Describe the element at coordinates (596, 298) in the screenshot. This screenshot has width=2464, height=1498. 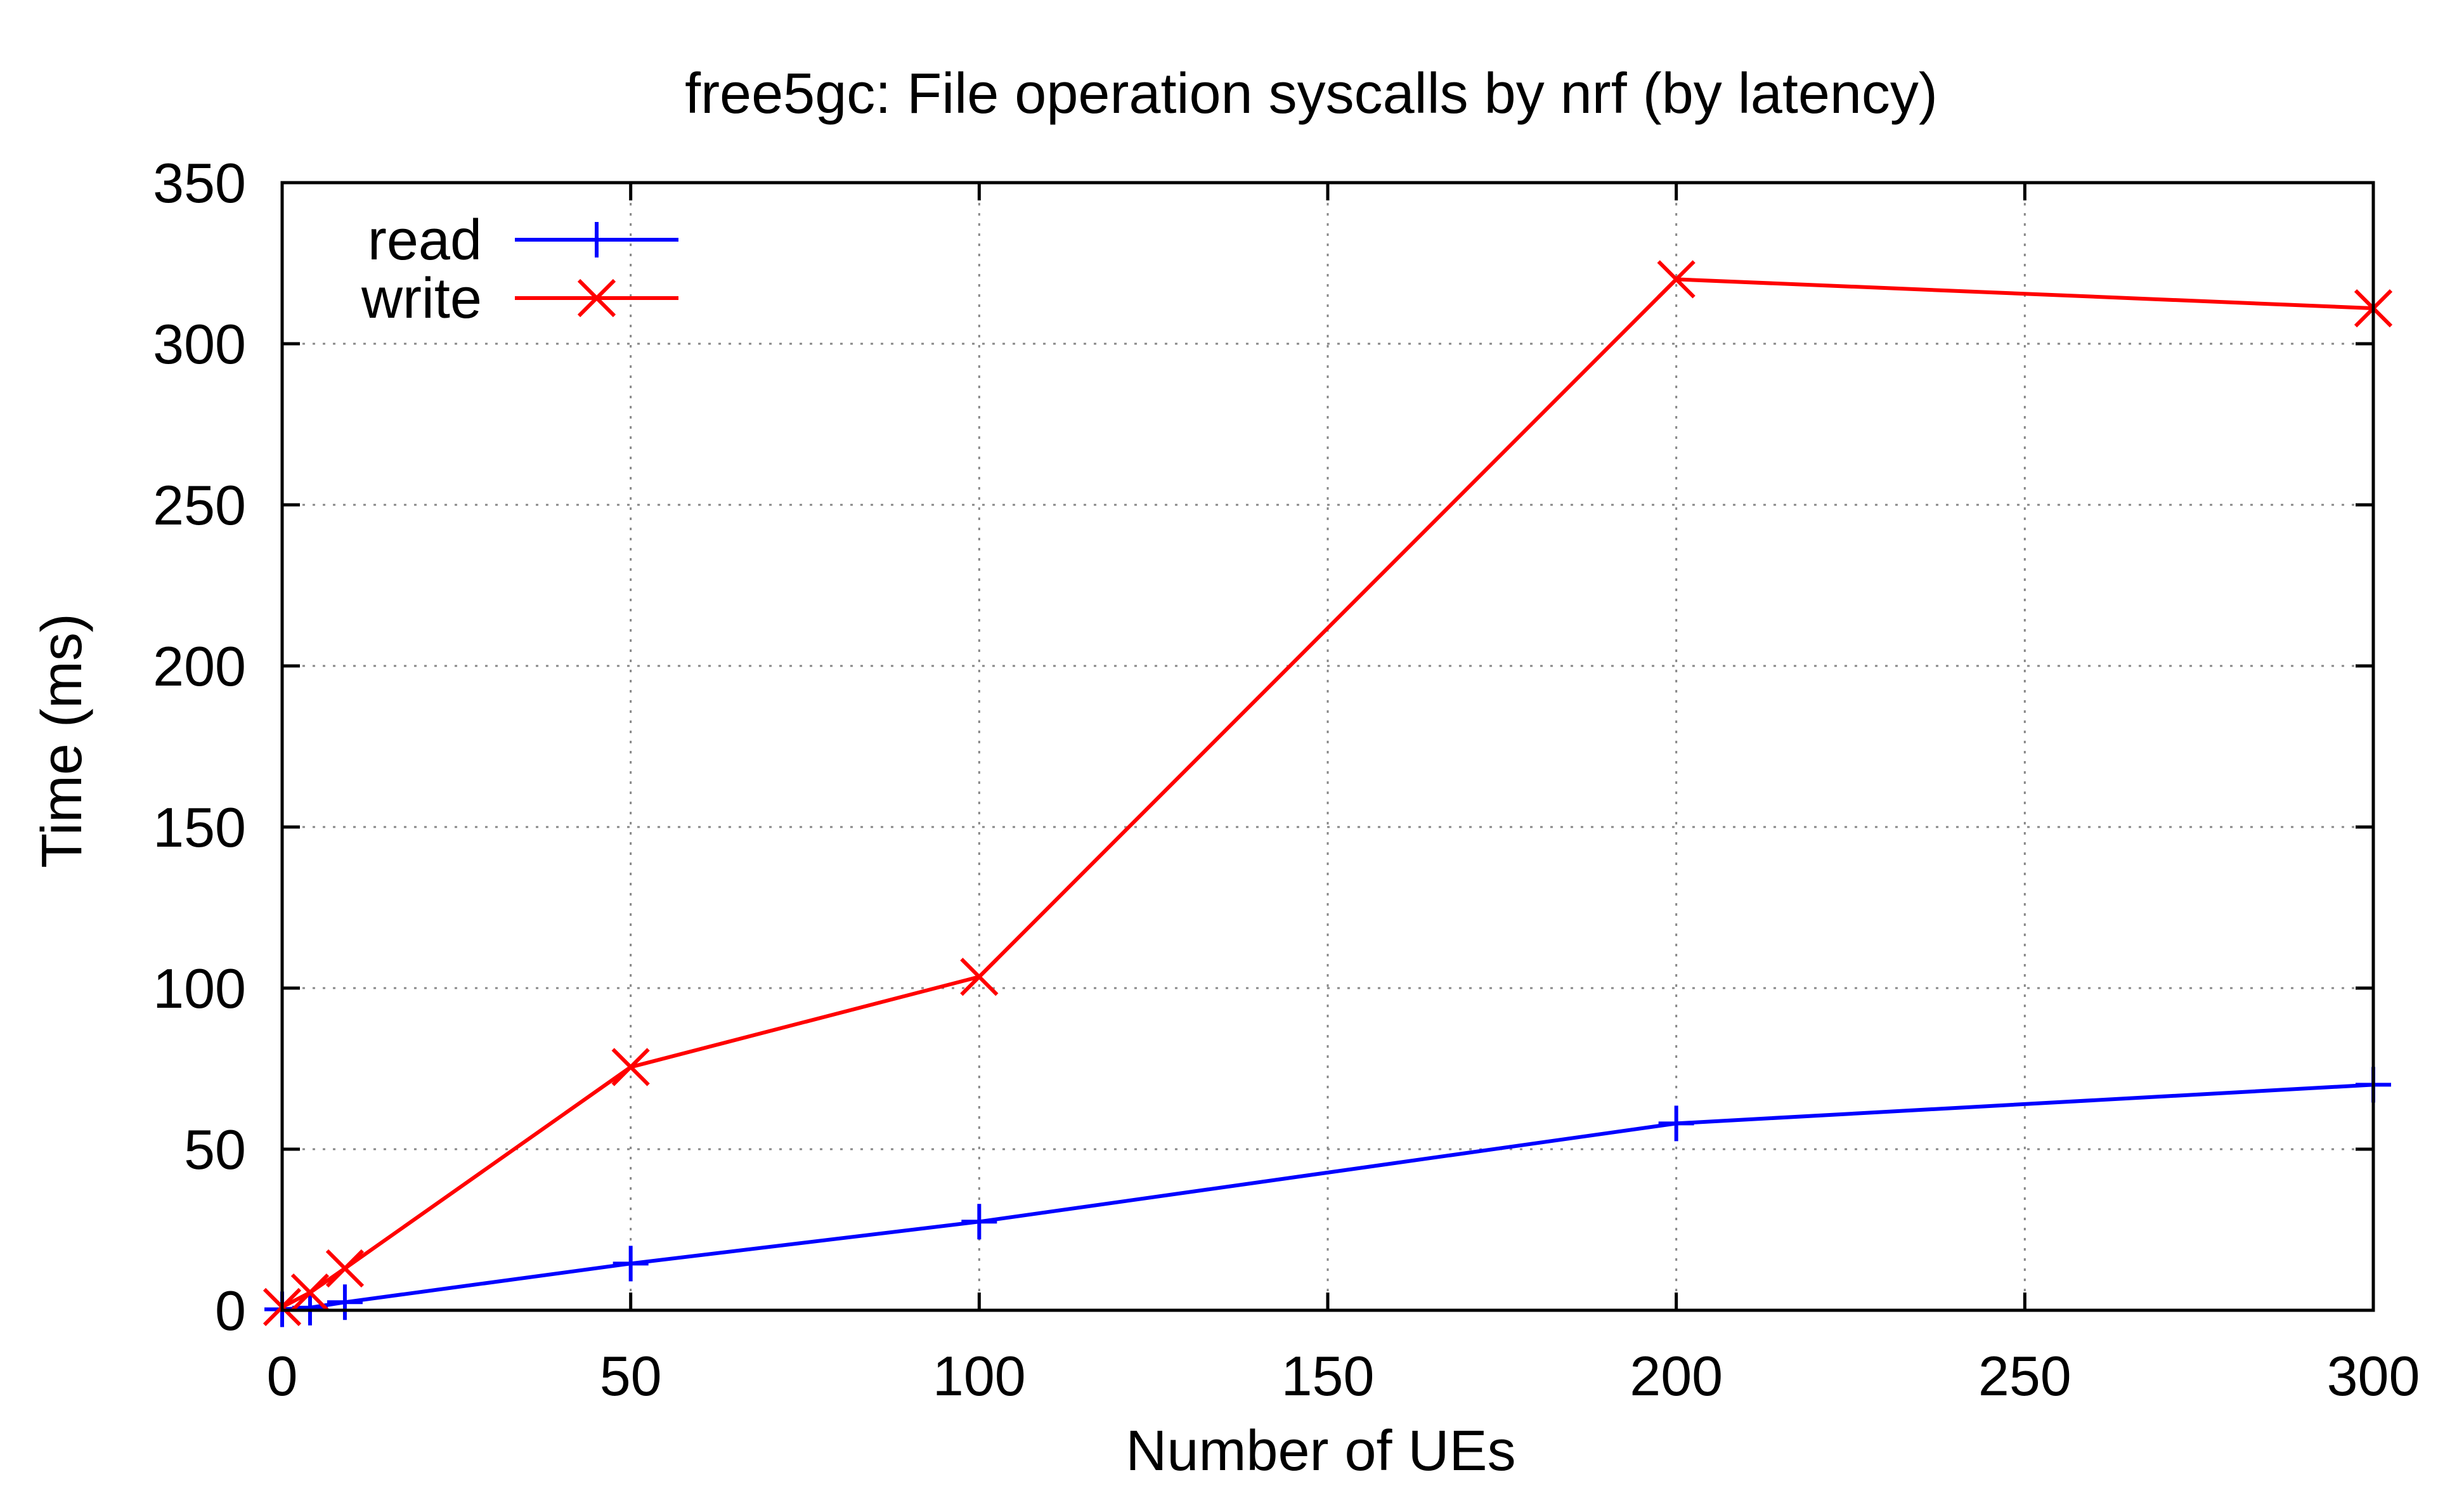
I see `legend-marker-write` at that location.